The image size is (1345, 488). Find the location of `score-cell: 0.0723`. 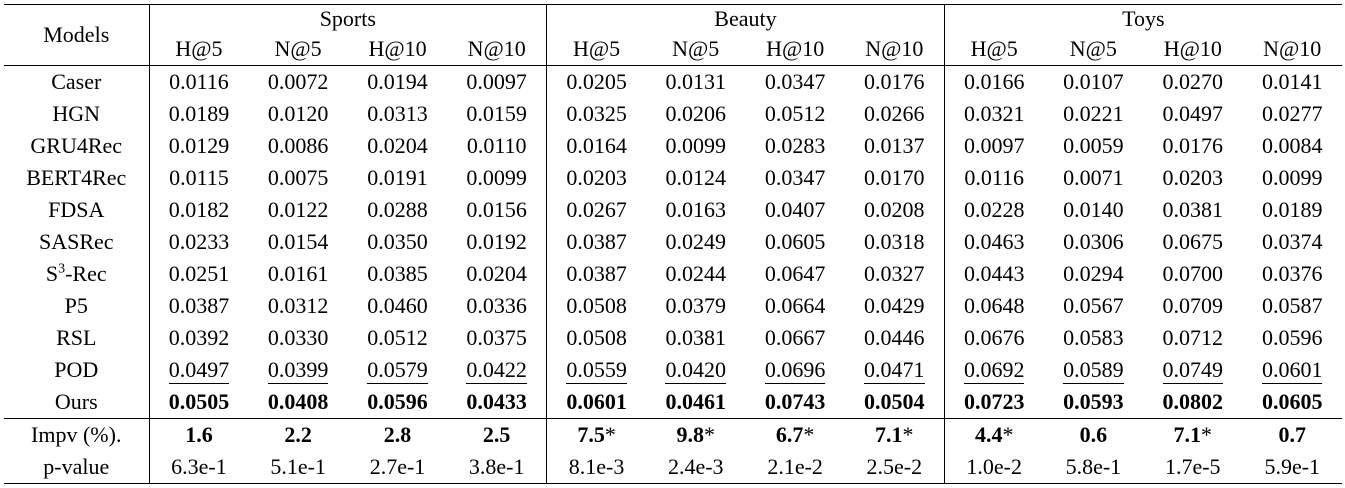

score-cell: 0.0723 is located at coordinates (993, 402).